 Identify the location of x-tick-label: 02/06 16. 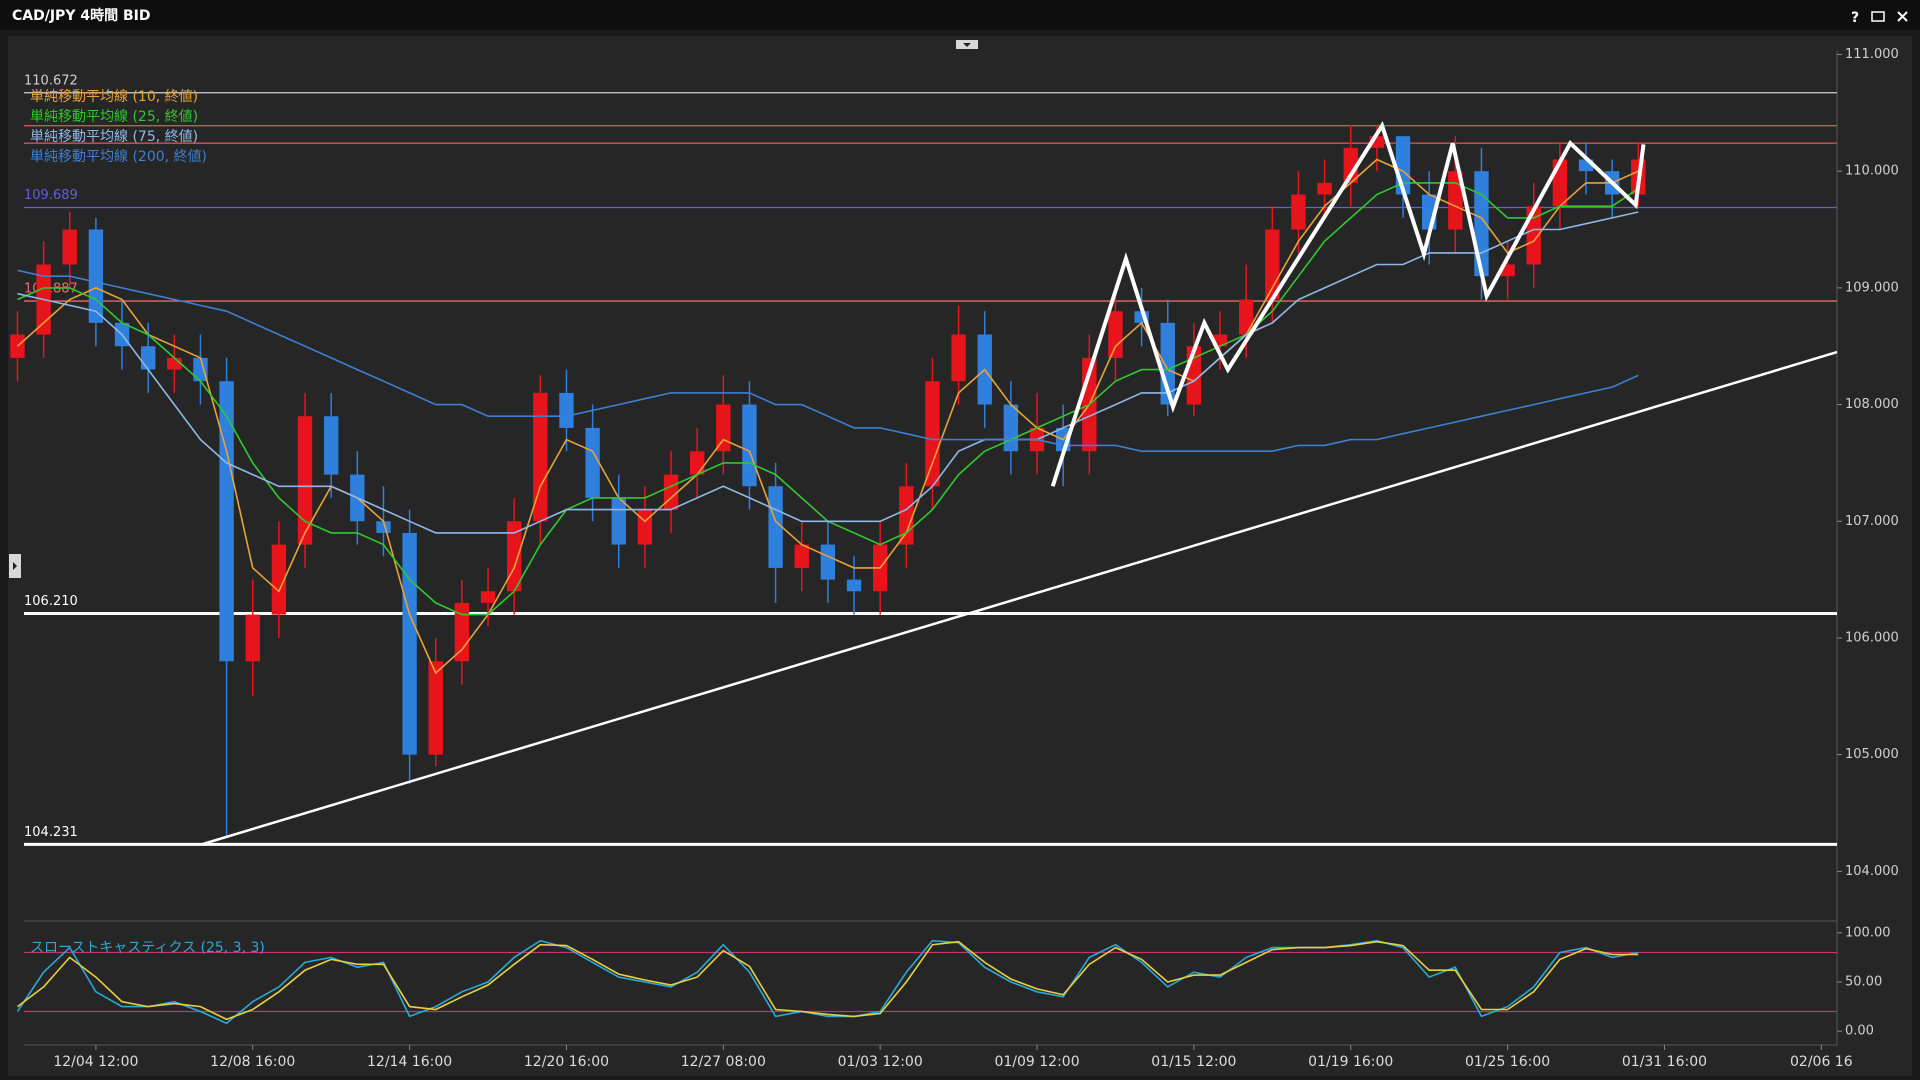
(1821, 1062).